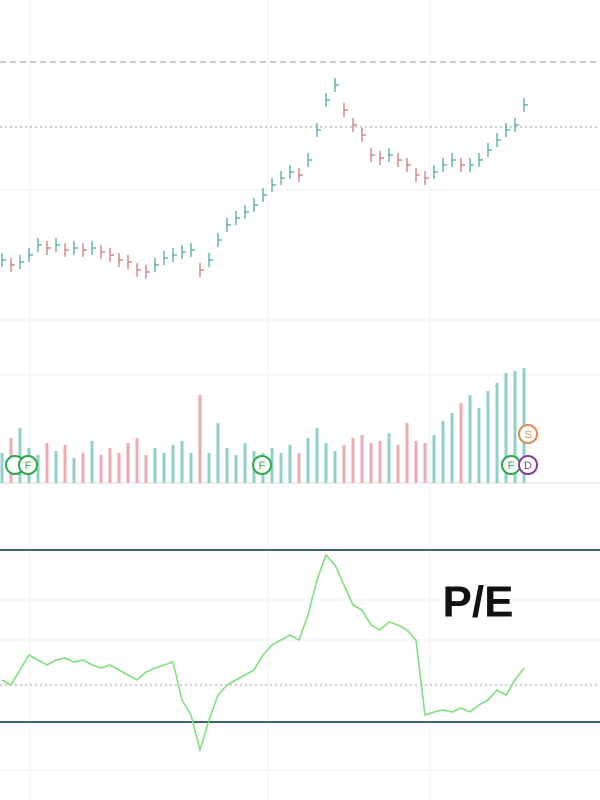 The width and height of the screenshot is (600, 800). What do you see at coordinates (527, 435) in the screenshot?
I see `event-marker-label: S` at bounding box center [527, 435].